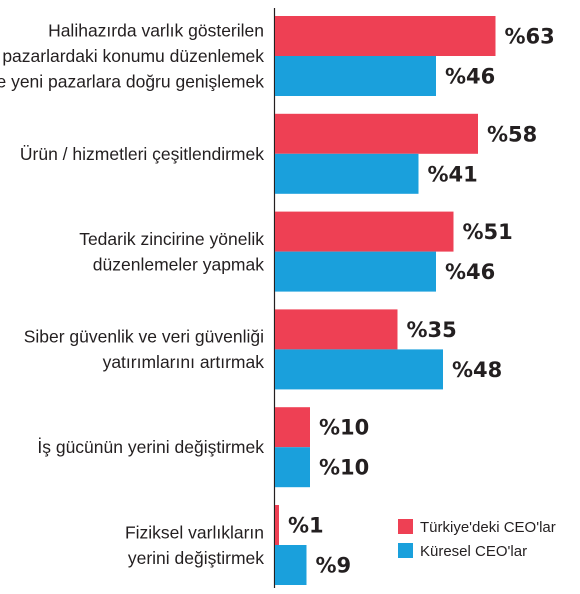 The width and height of the screenshot is (580, 594). What do you see at coordinates (178, 264) in the screenshot?
I see `category-label-3-line-2: düzenlemeler yapmak` at bounding box center [178, 264].